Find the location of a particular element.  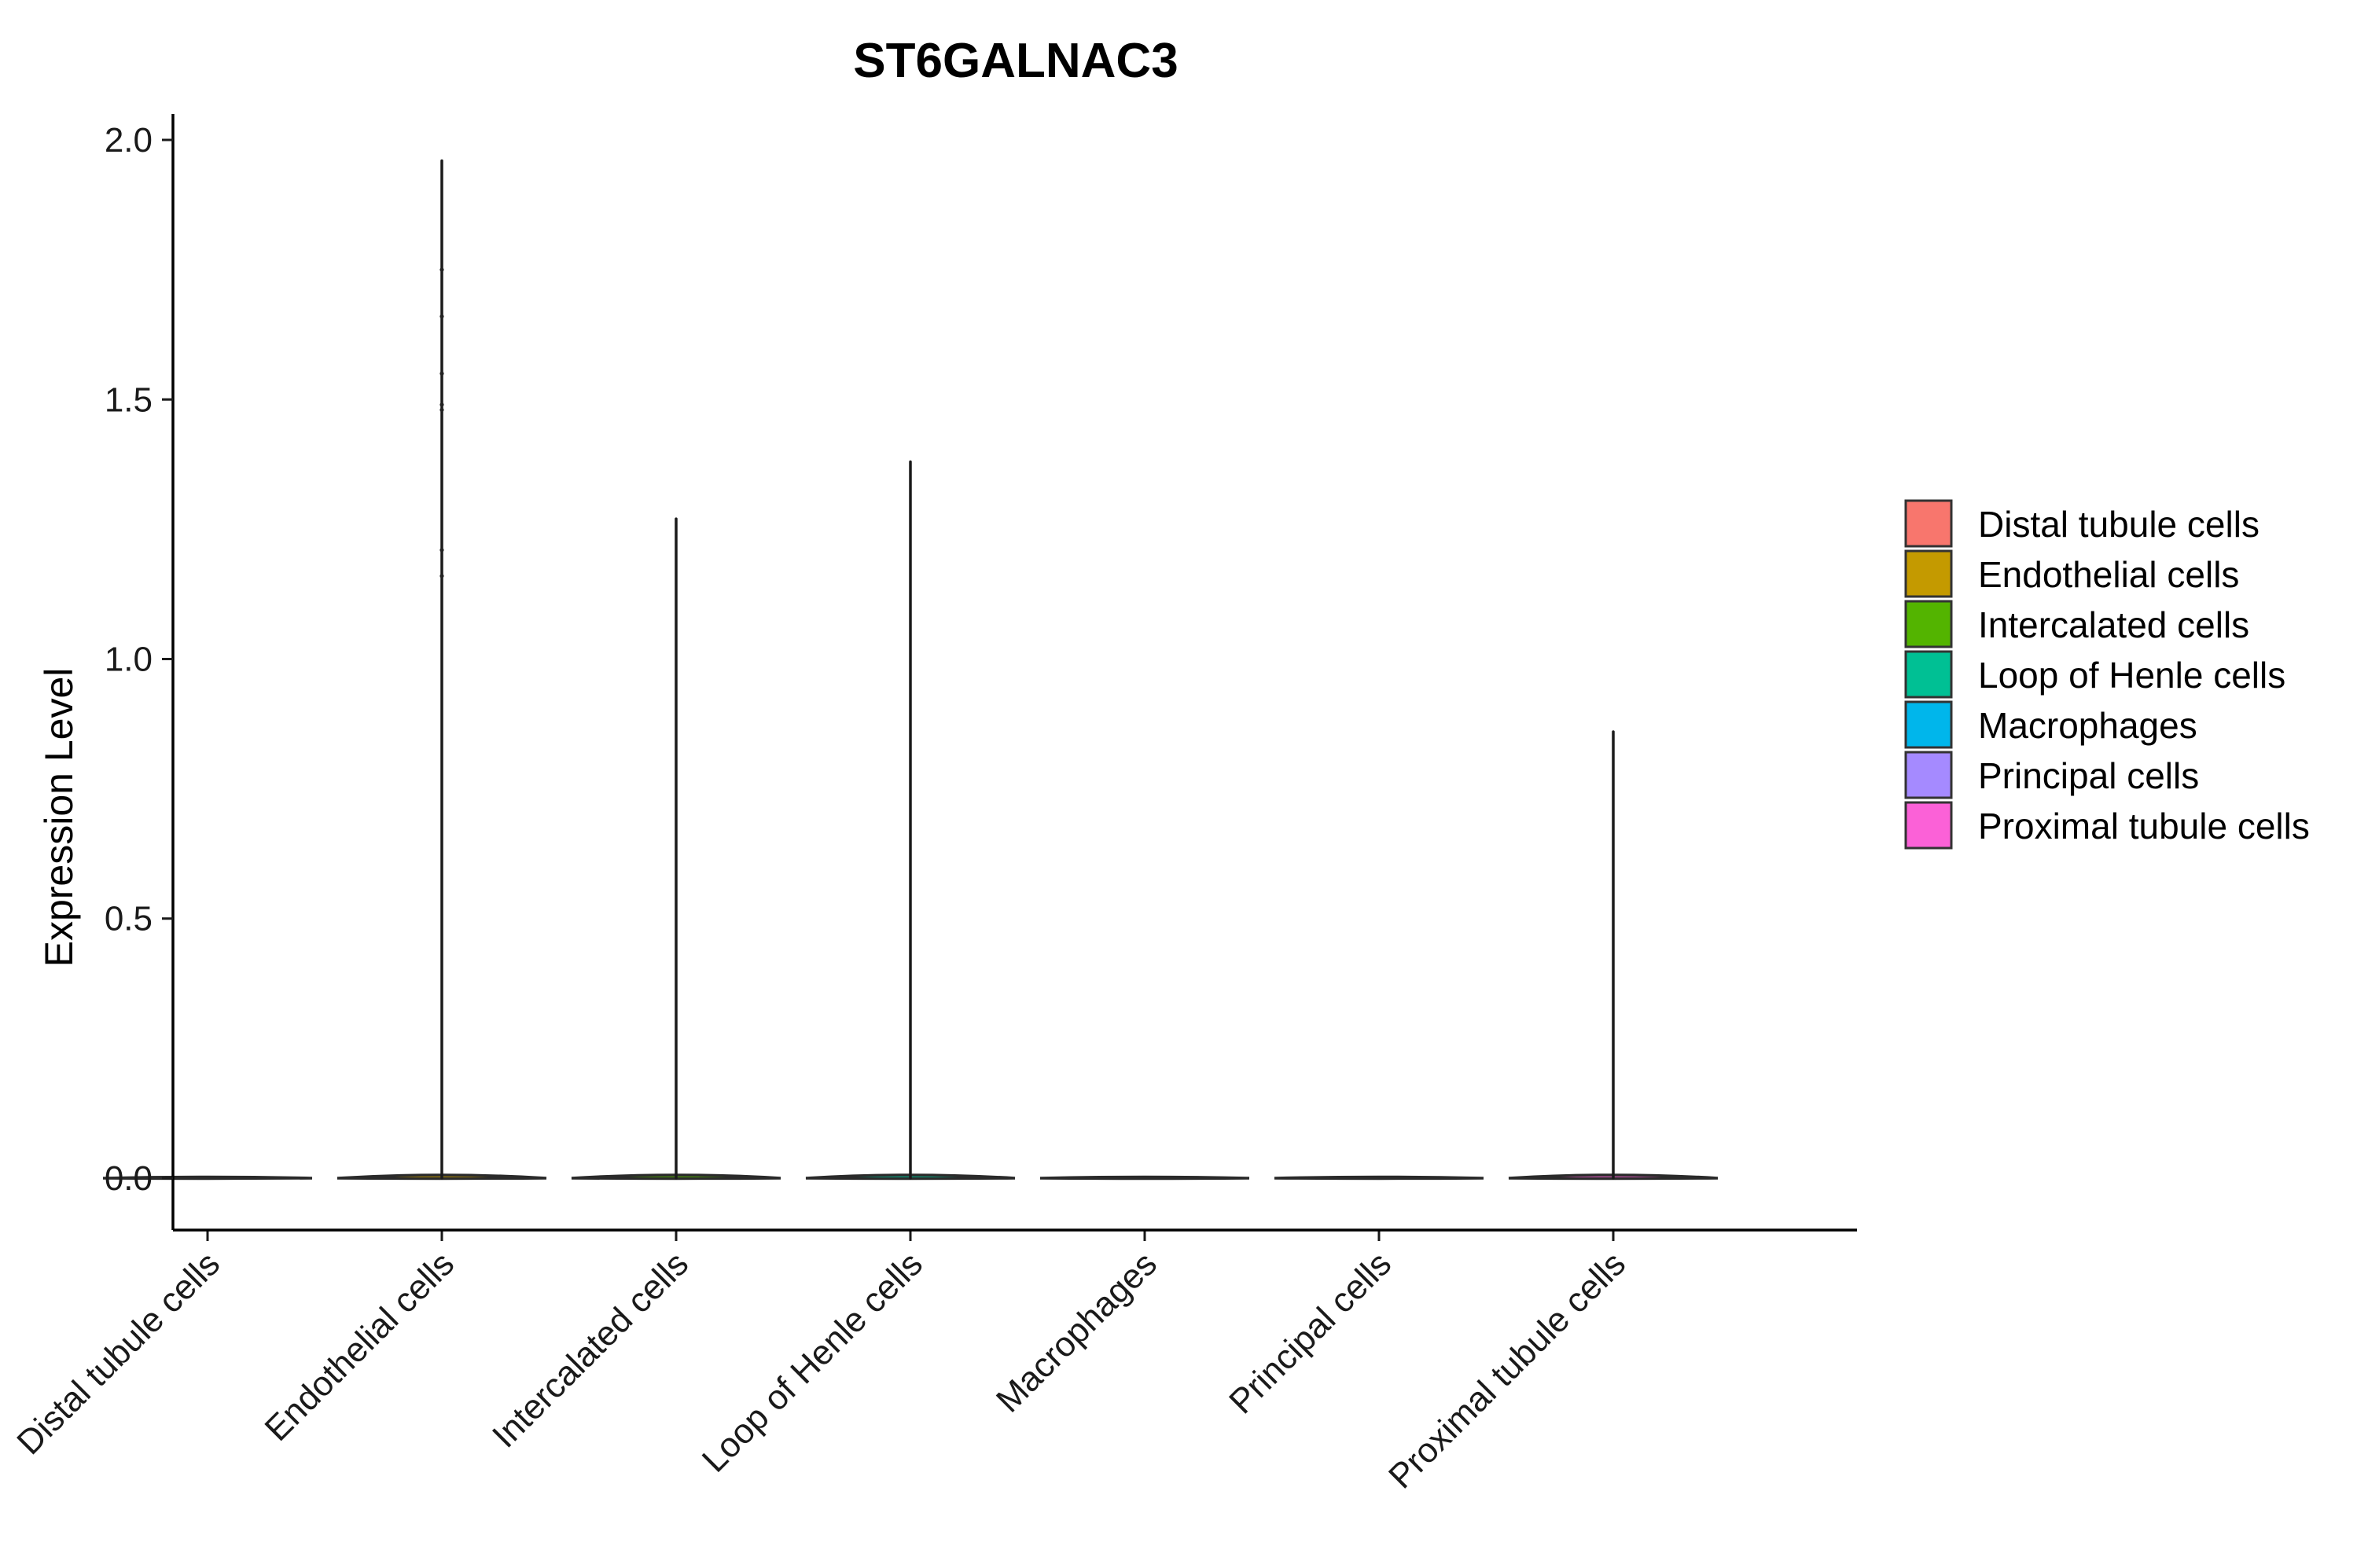

legend-label-distal-tubule-cells: Distal tubule cells is located at coordinates (2119, 524).